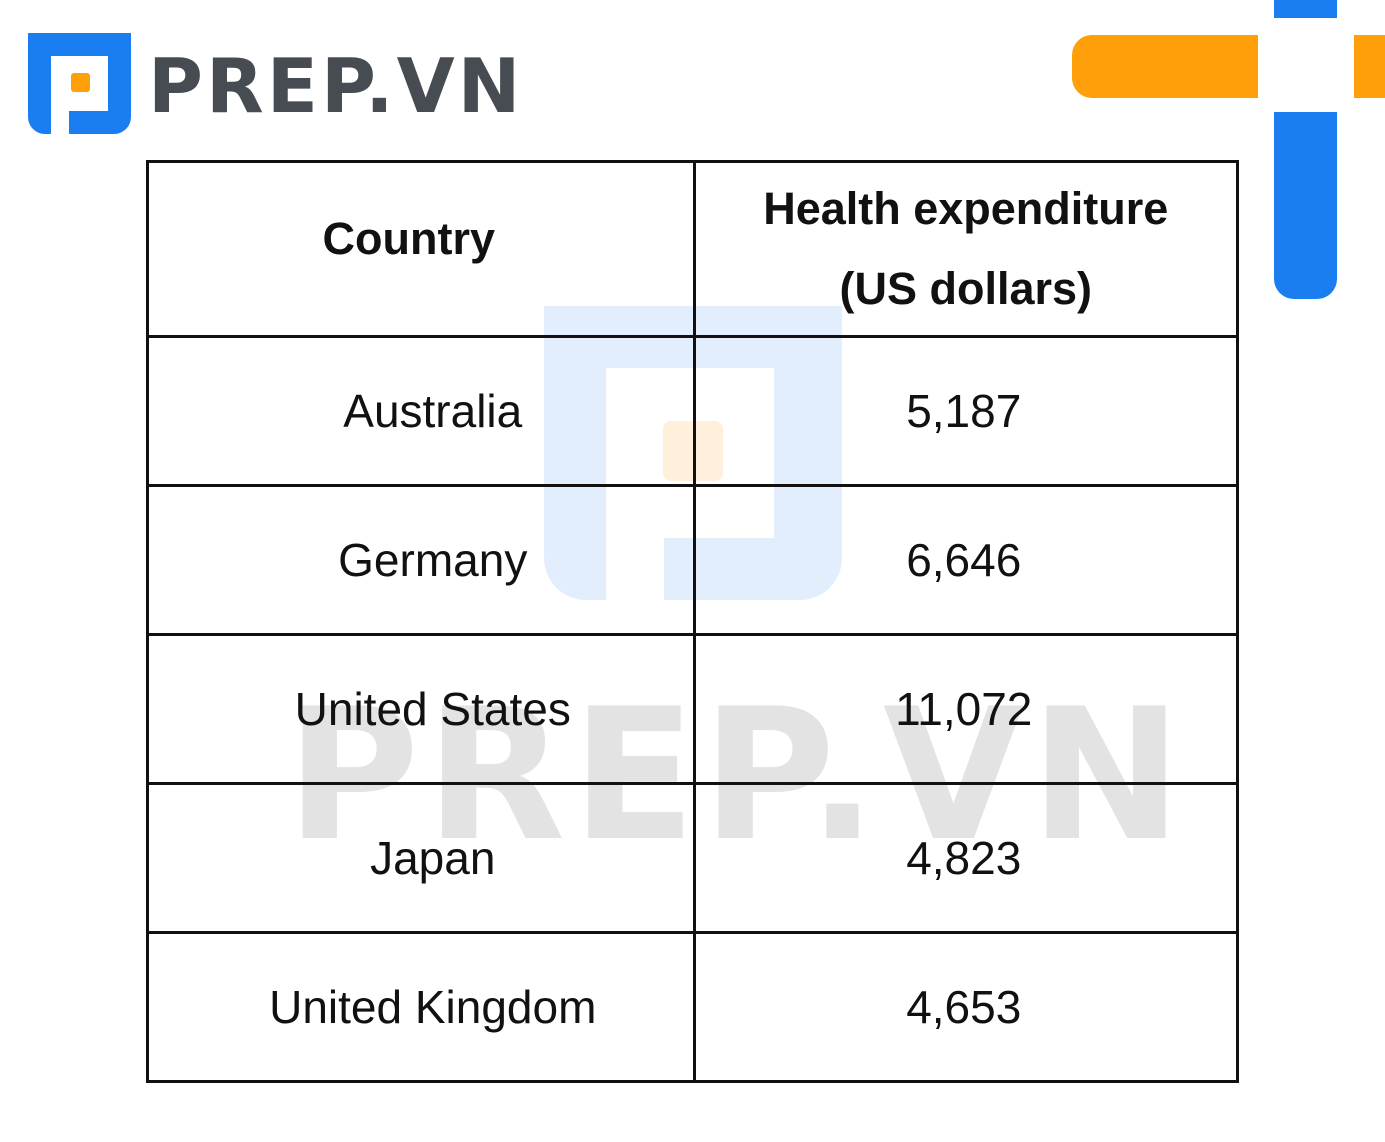  What do you see at coordinates (965, 249) in the screenshot?
I see `header-health-expenditure: Health expenditure (US dollars)` at bounding box center [965, 249].